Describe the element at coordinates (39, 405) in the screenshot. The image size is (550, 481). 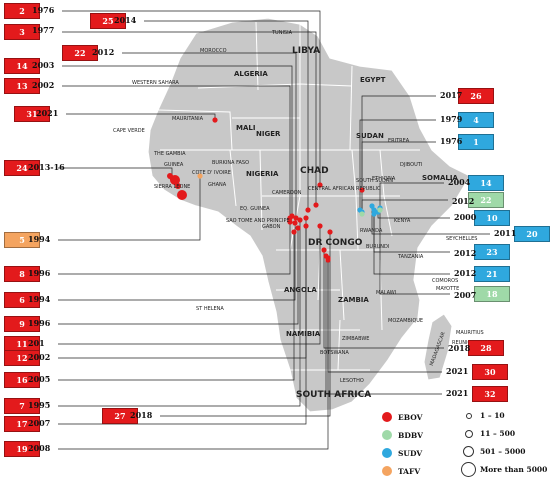
I see `outbreak-year-label: 1995` at that location.